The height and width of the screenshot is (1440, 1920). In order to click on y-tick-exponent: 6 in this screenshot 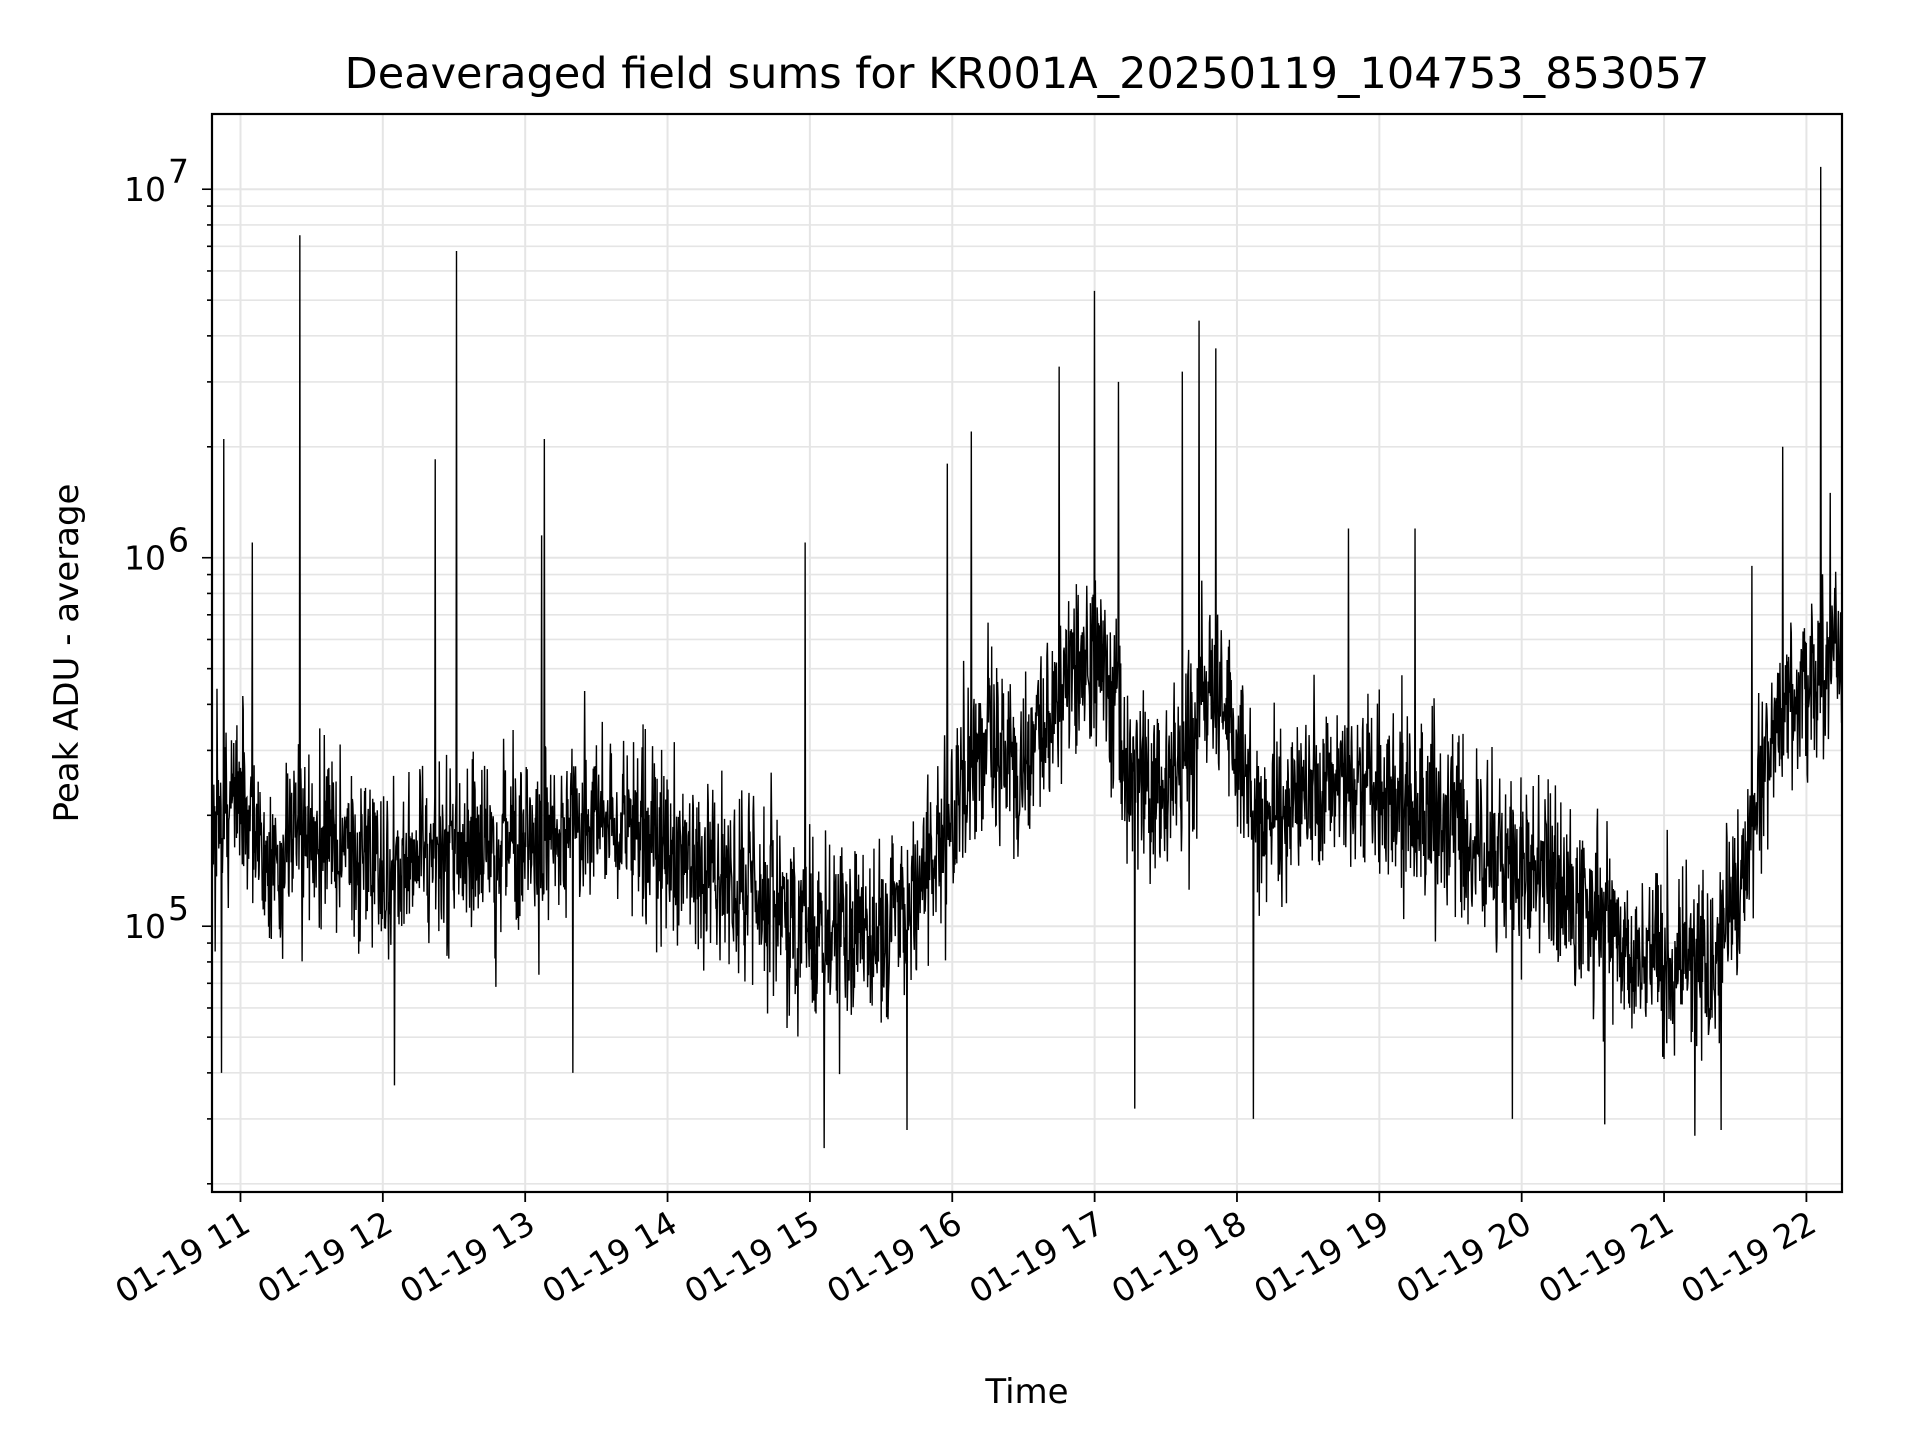, I will do `click(178, 540)`.